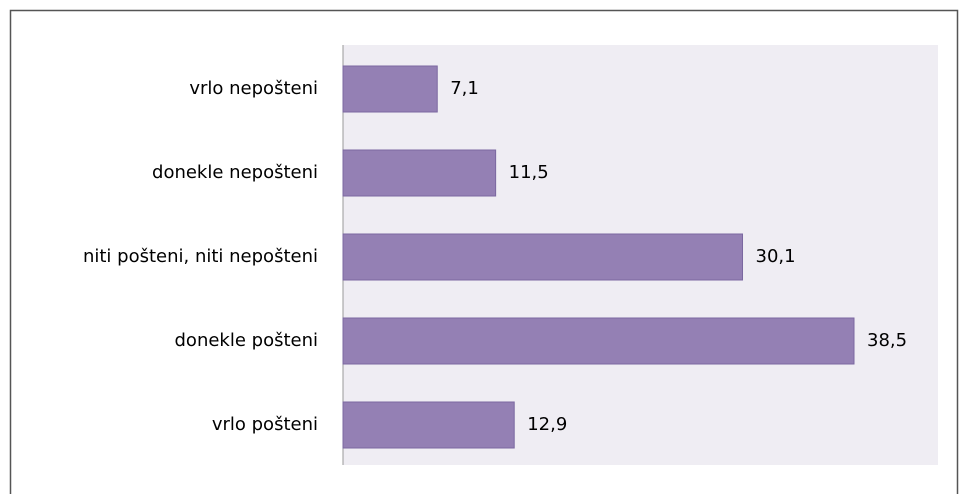  Describe the element at coordinates (265, 424) in the screenshot. I see `category-label: vrlo pošteni` at that location.